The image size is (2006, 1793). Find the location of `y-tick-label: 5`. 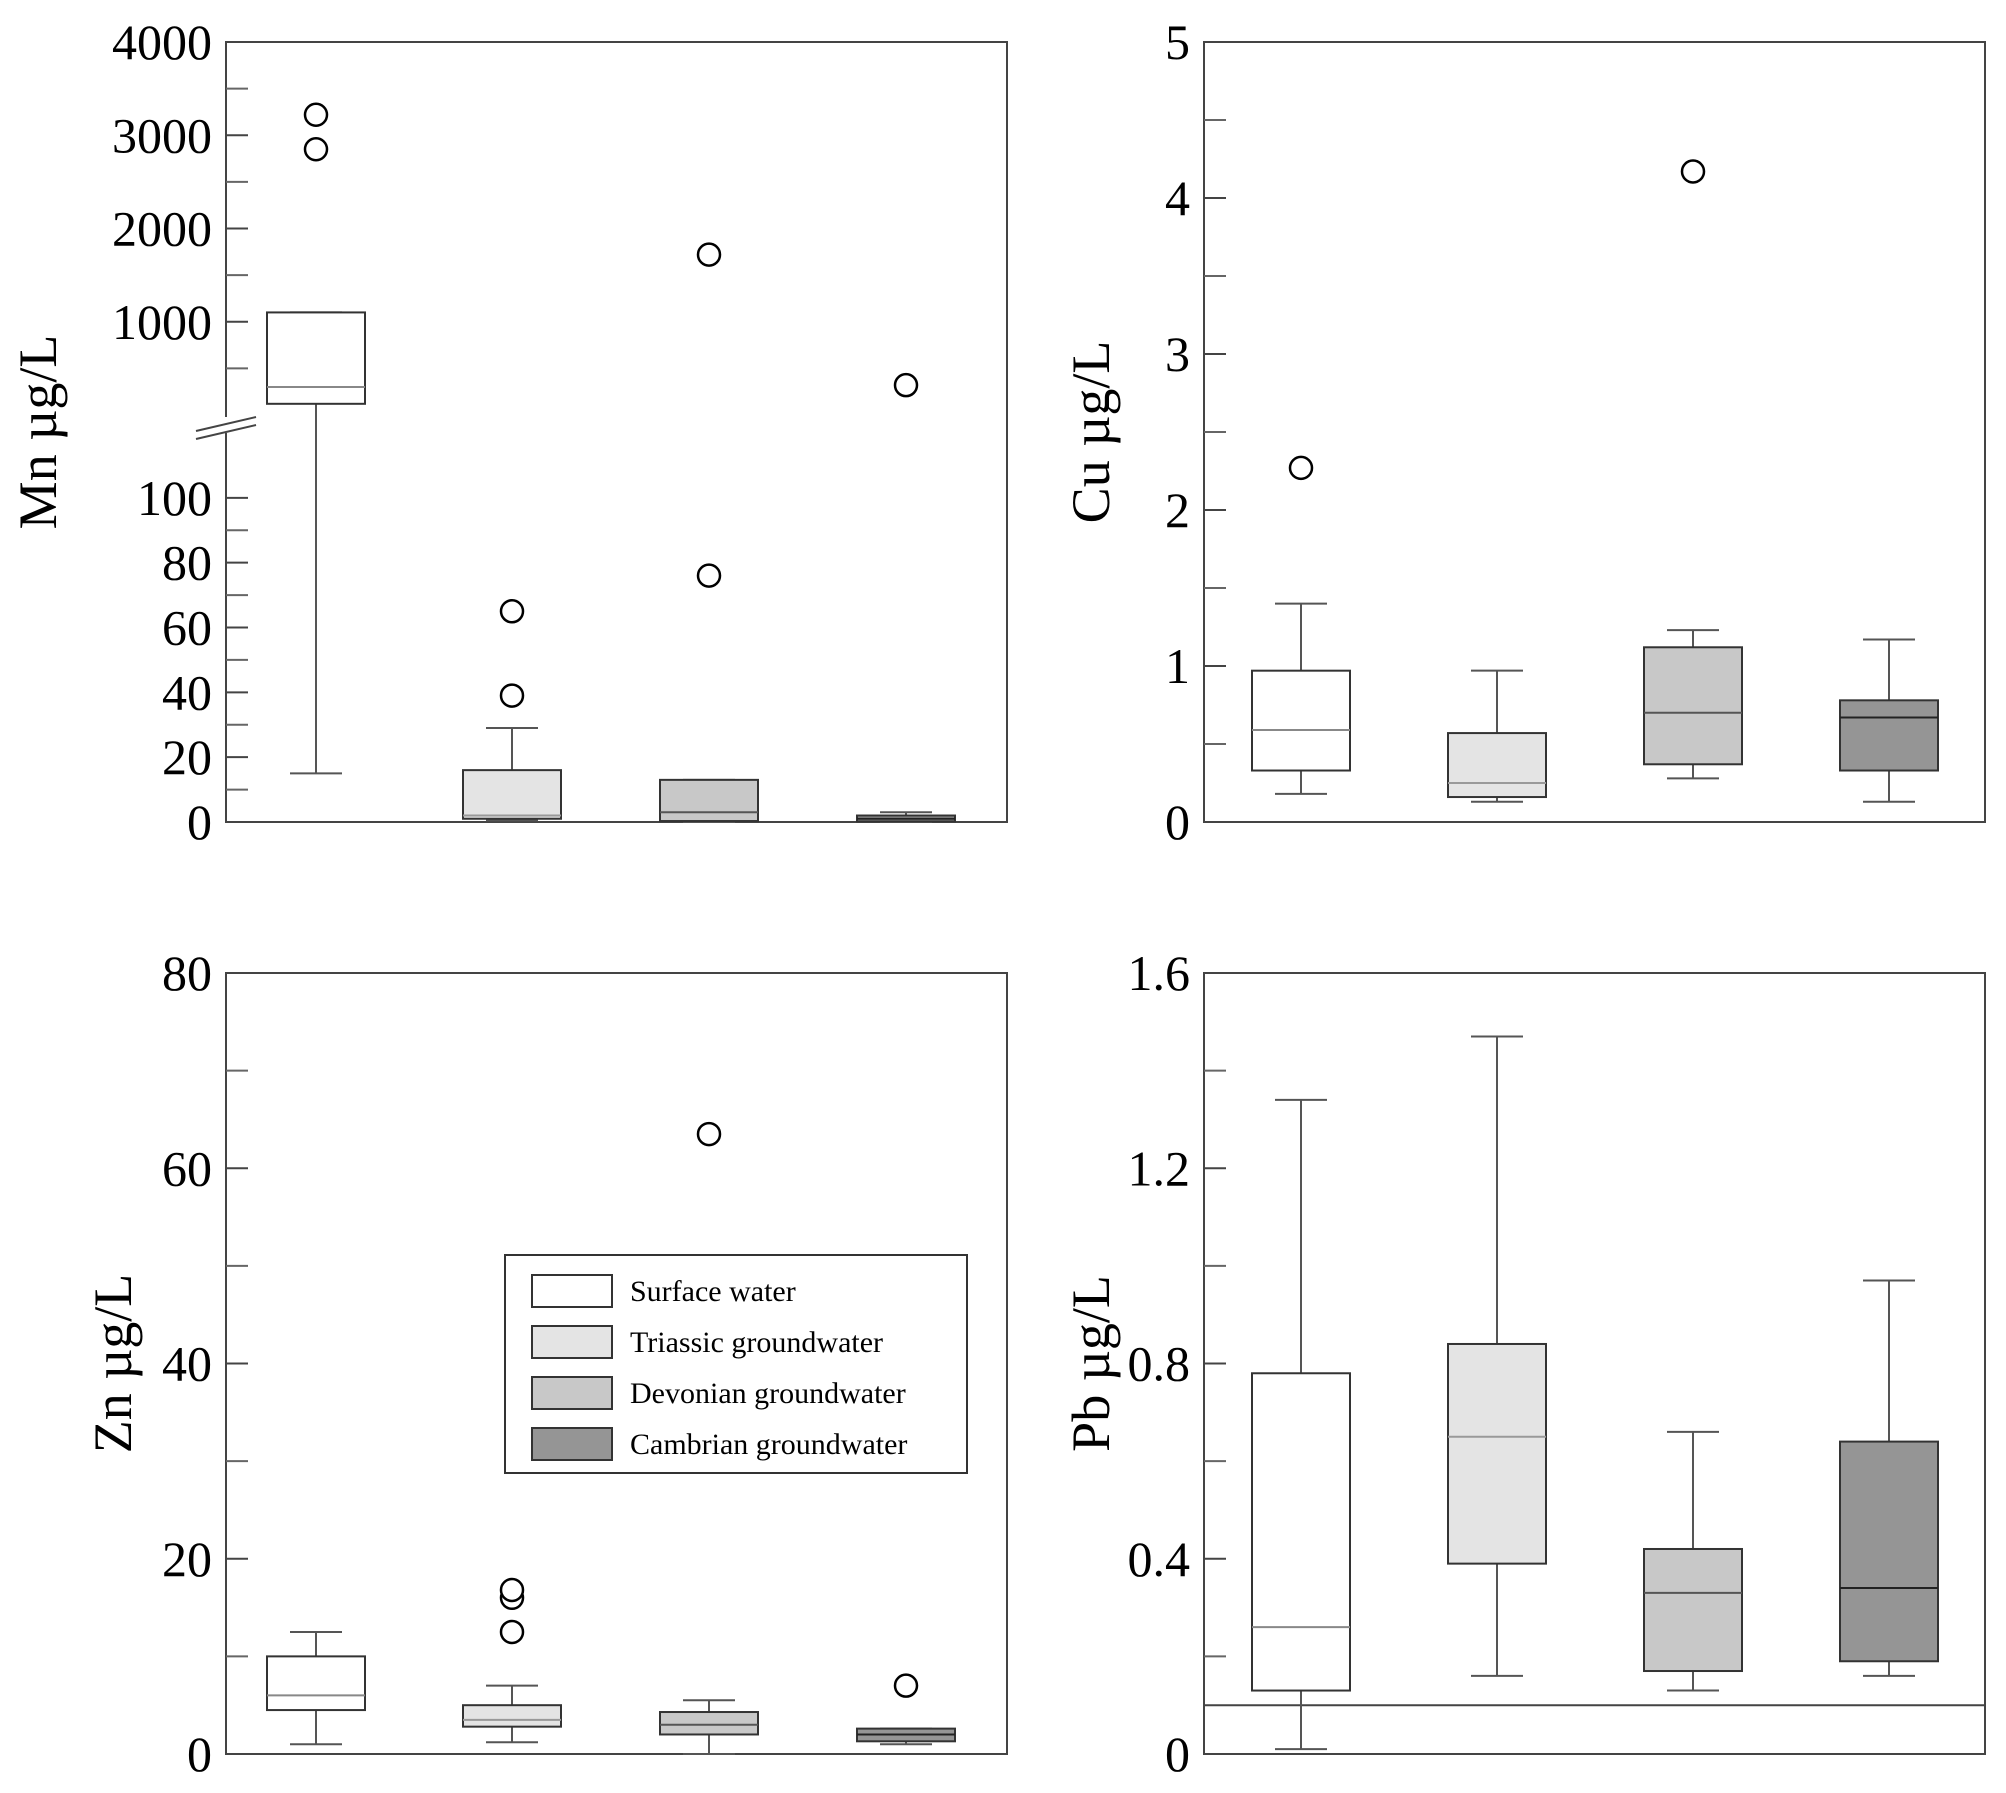

y-tick-label: 5 is located at coordinates (1177, 42).